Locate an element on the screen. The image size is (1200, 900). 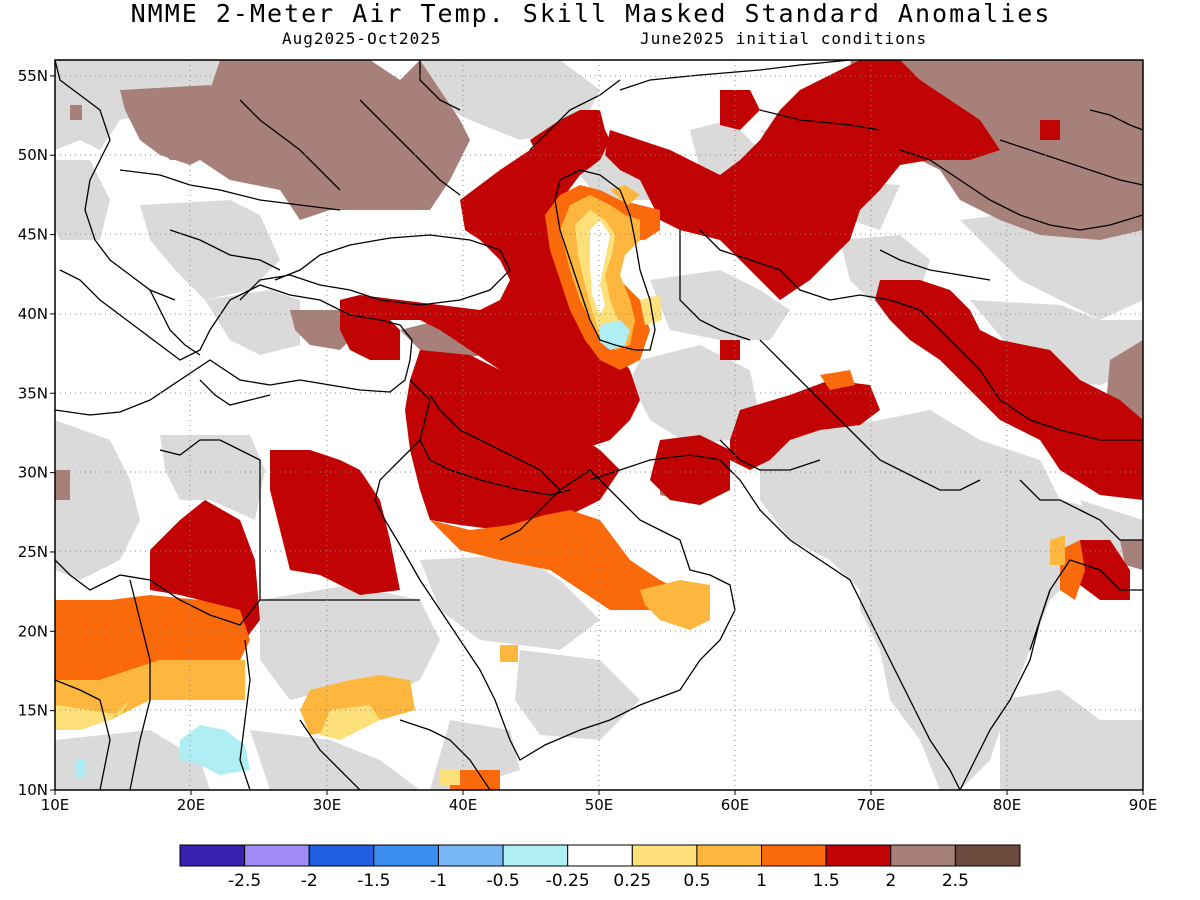
colorbar-label: 2 is located at coordinates (890, 881).